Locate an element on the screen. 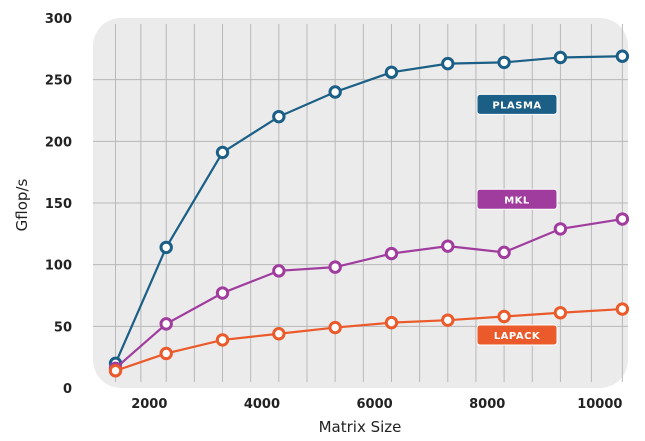 The width and height of the screenshot is (645, 441). y-tick-label: 150 is located at coordinates (58, 204).